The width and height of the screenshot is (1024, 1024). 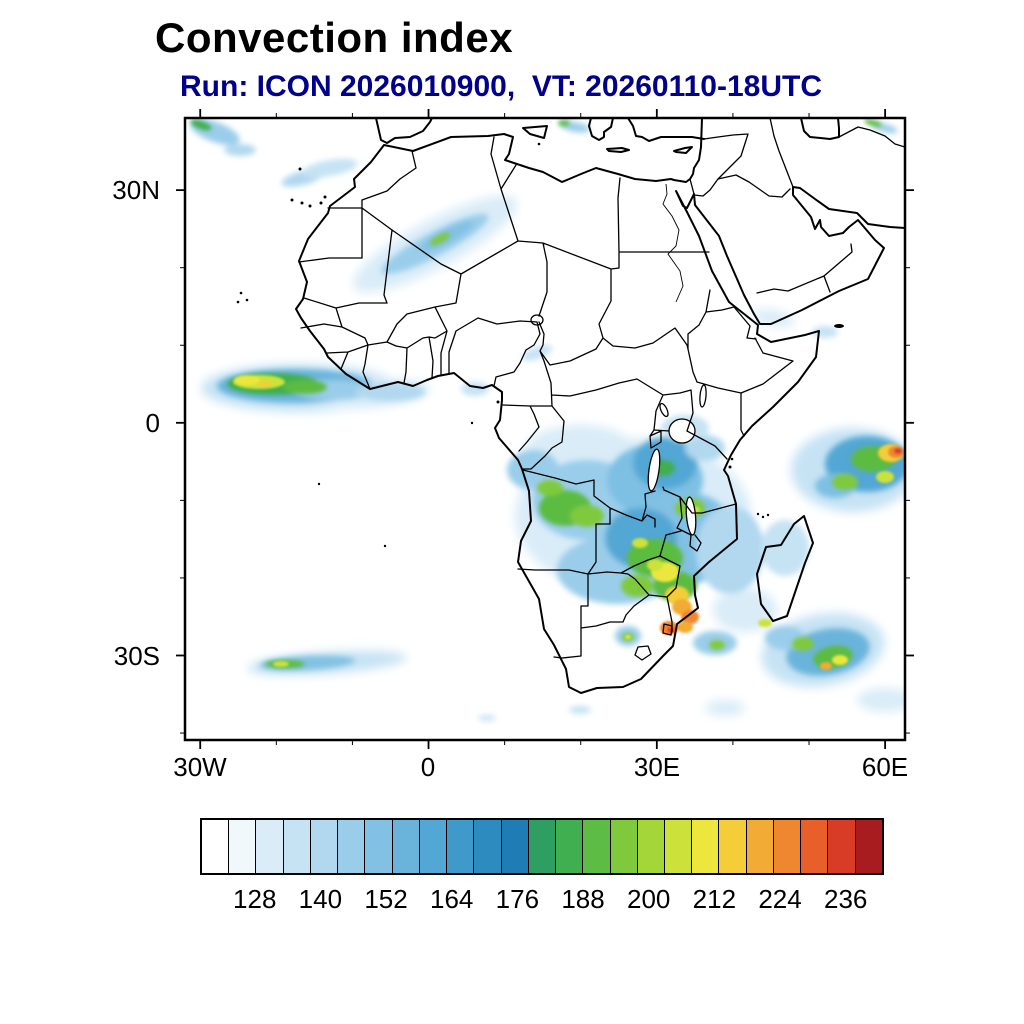 What do you see at coordinates (780, 899) in the screenshot?
I see `colorbar-tick-label: 224` at bounding box center [780, 899].